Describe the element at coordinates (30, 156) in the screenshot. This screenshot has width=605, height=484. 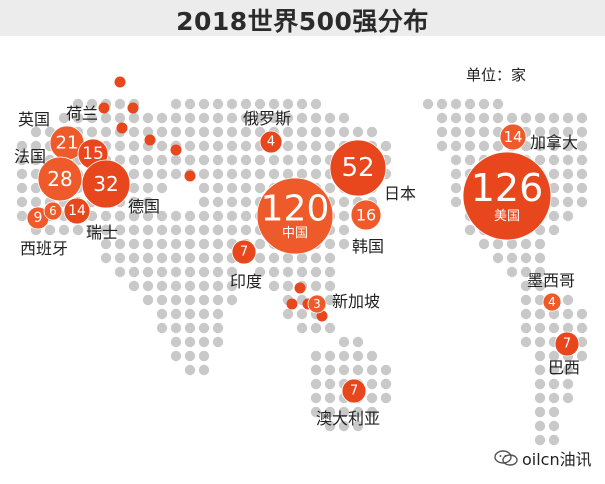
I see `label-france: 法国` at that location.